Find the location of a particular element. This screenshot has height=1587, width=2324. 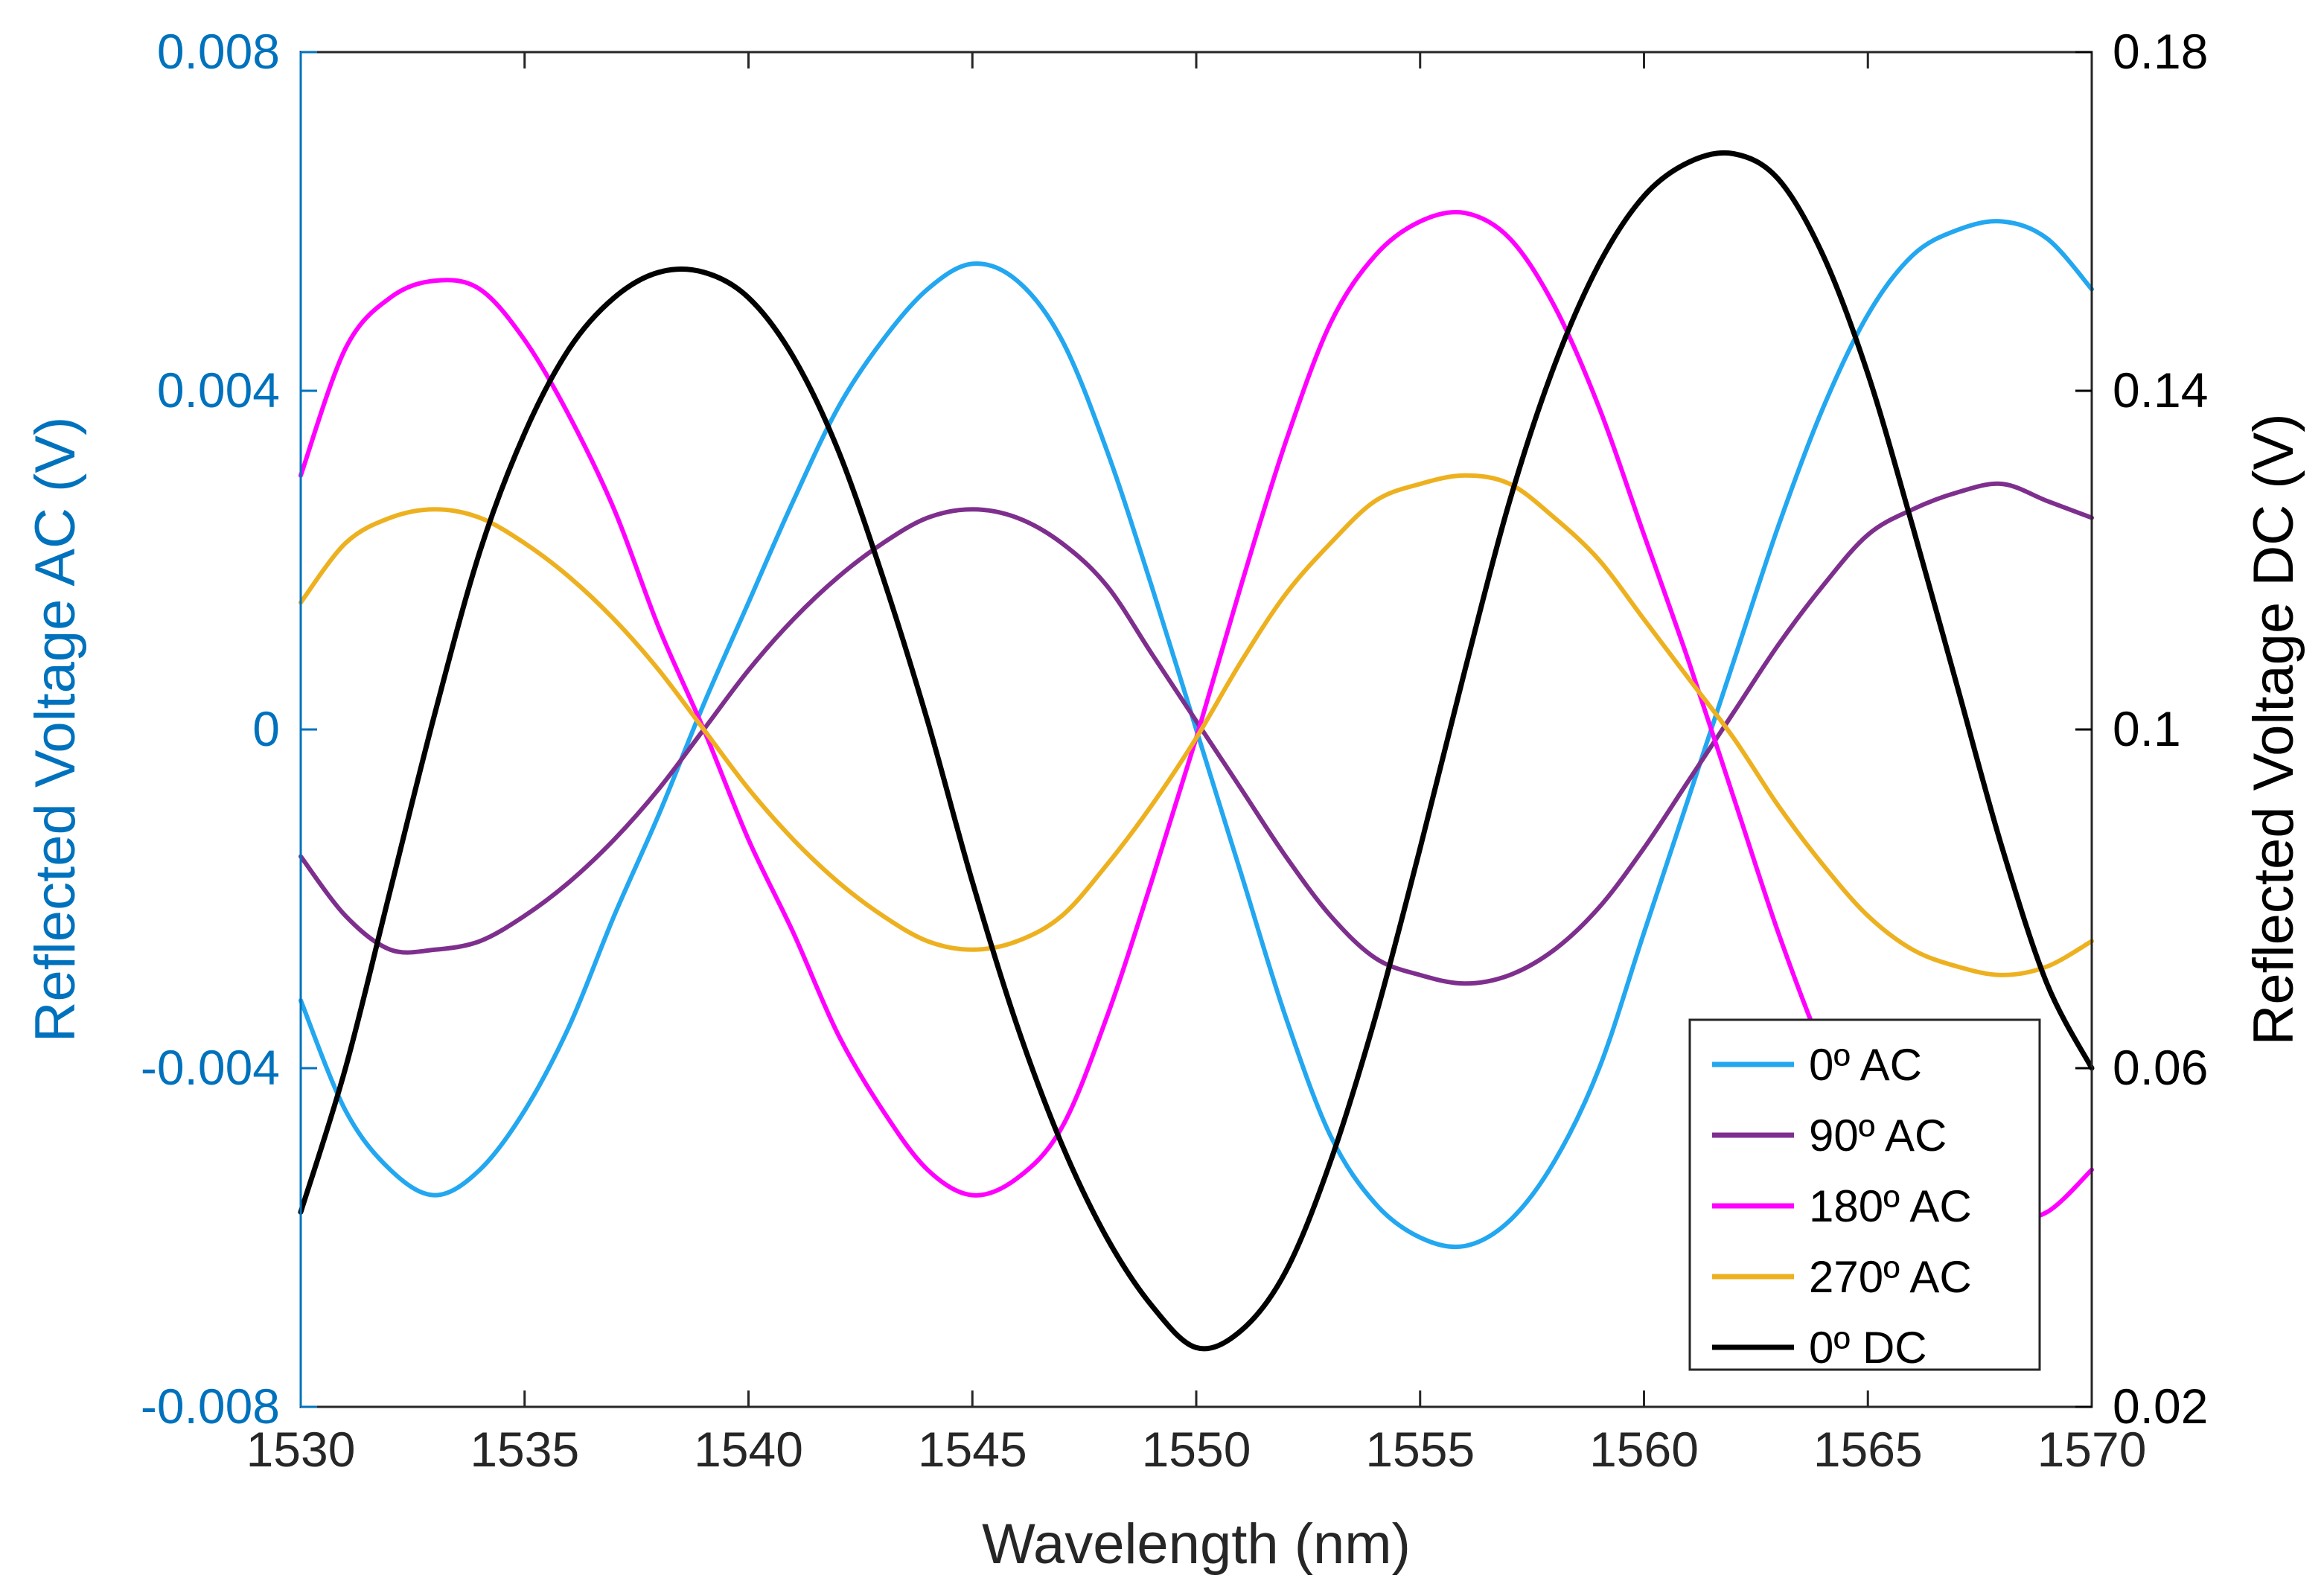

legend-label: 0º DC is located at coordinates (1868, 1348).